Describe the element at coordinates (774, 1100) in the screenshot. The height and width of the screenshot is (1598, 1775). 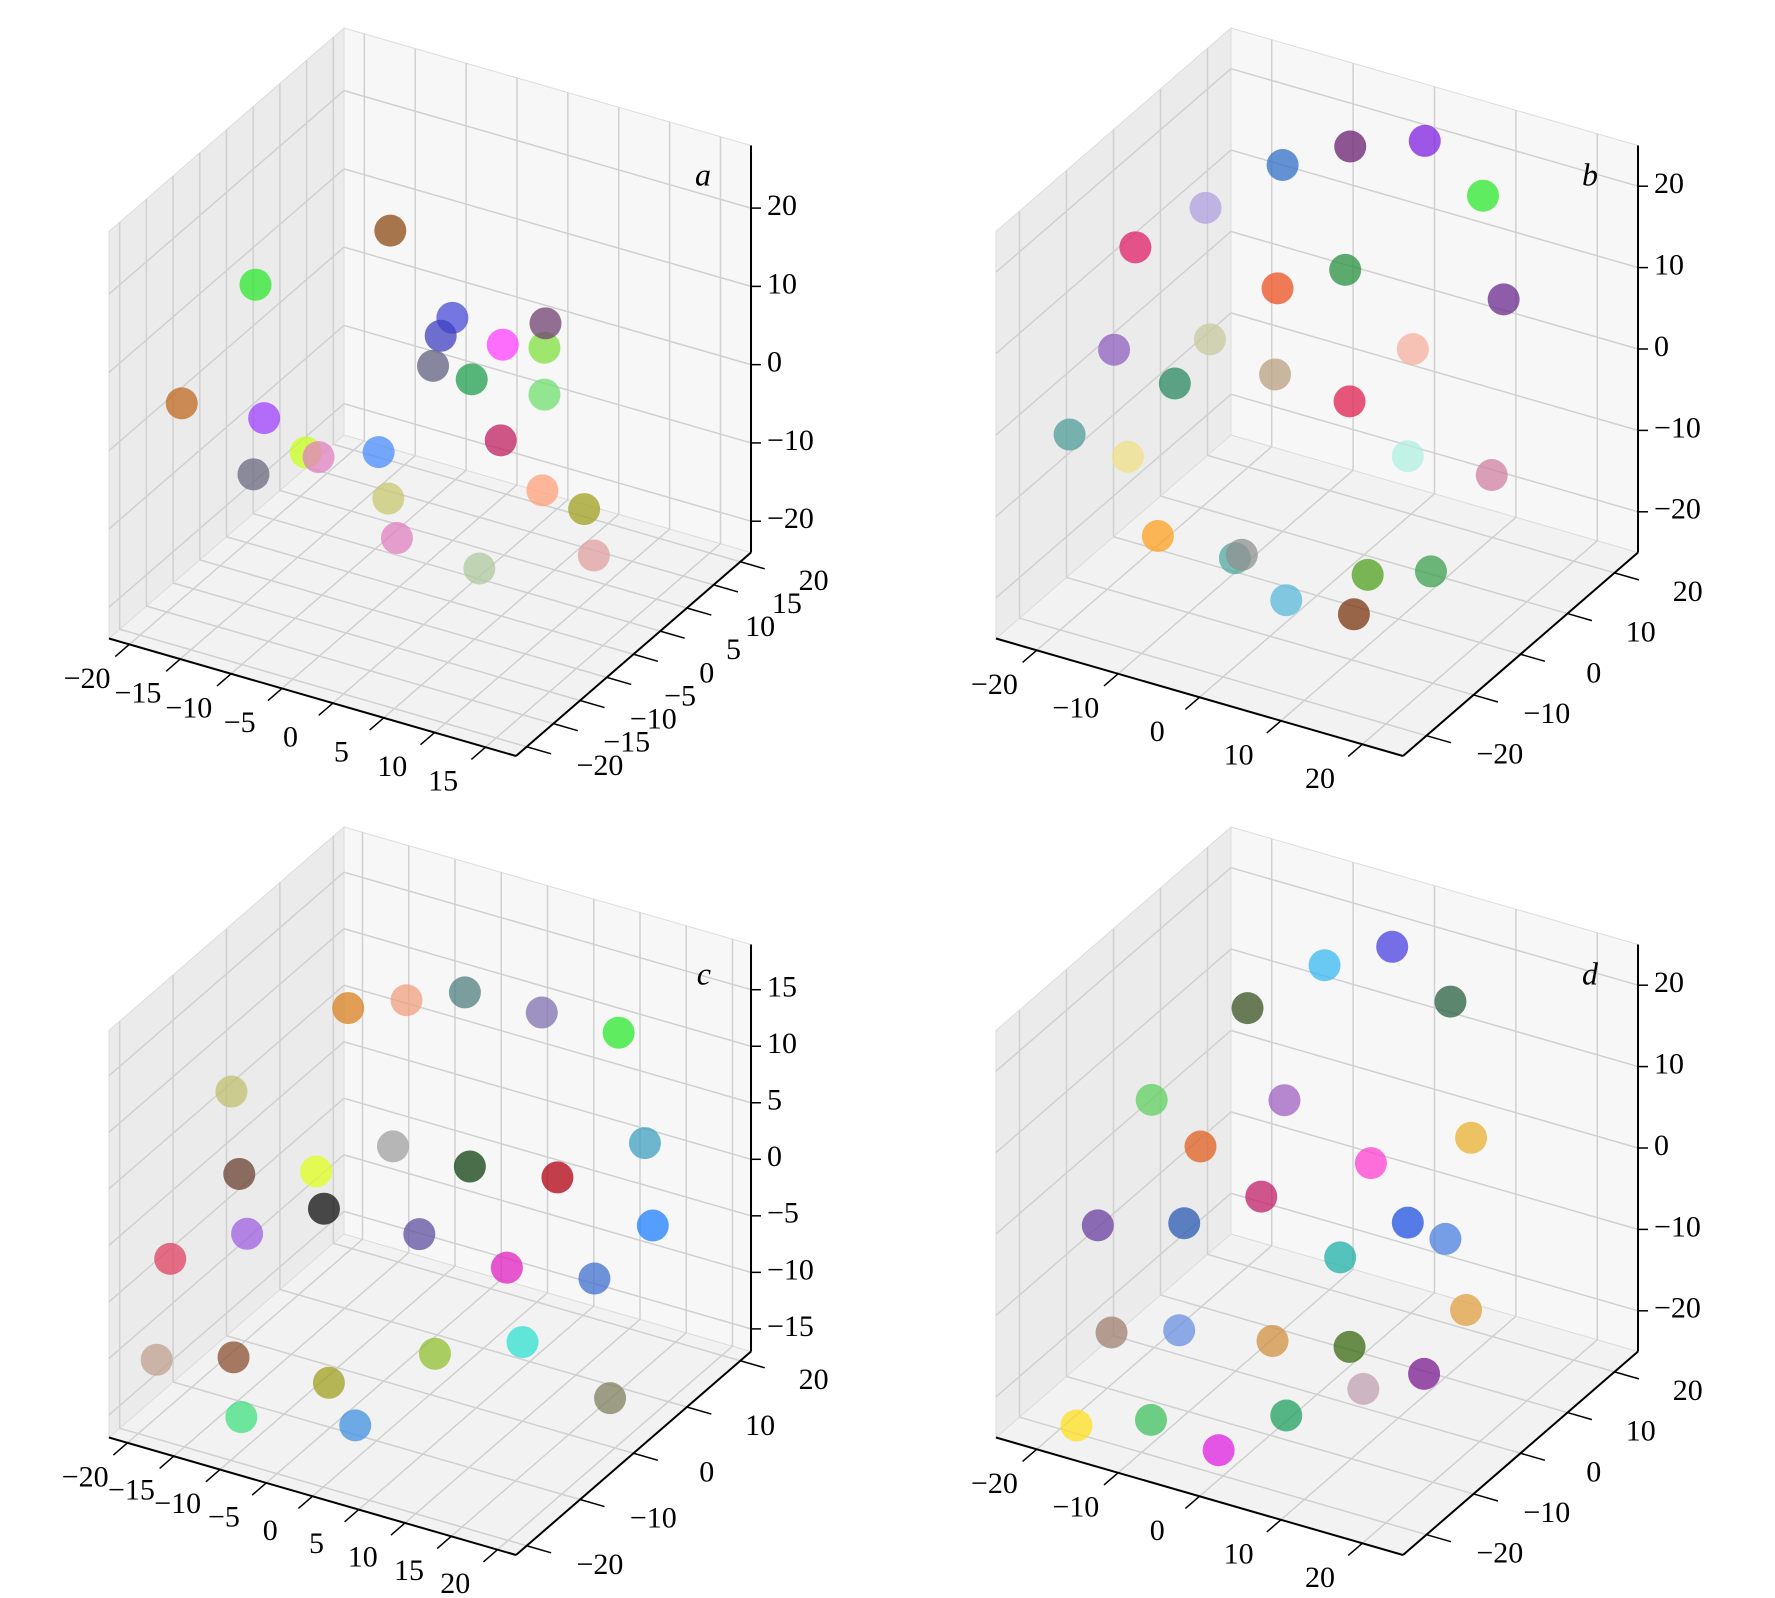
I see `z-tick-label: 5` at that location.